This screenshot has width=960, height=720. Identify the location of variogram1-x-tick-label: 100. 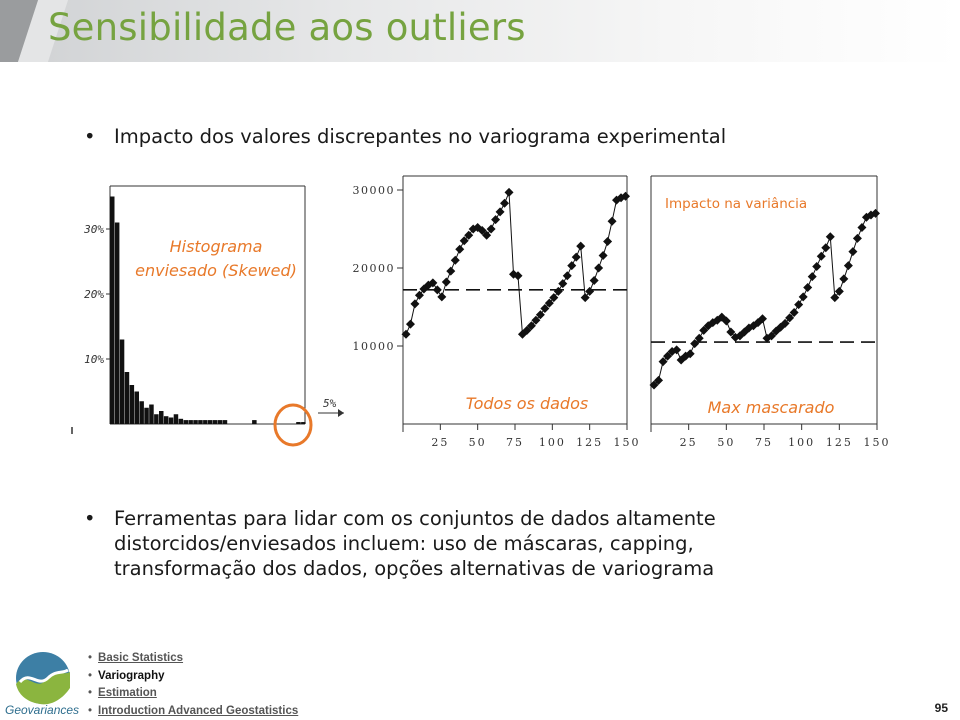
(552, 442).